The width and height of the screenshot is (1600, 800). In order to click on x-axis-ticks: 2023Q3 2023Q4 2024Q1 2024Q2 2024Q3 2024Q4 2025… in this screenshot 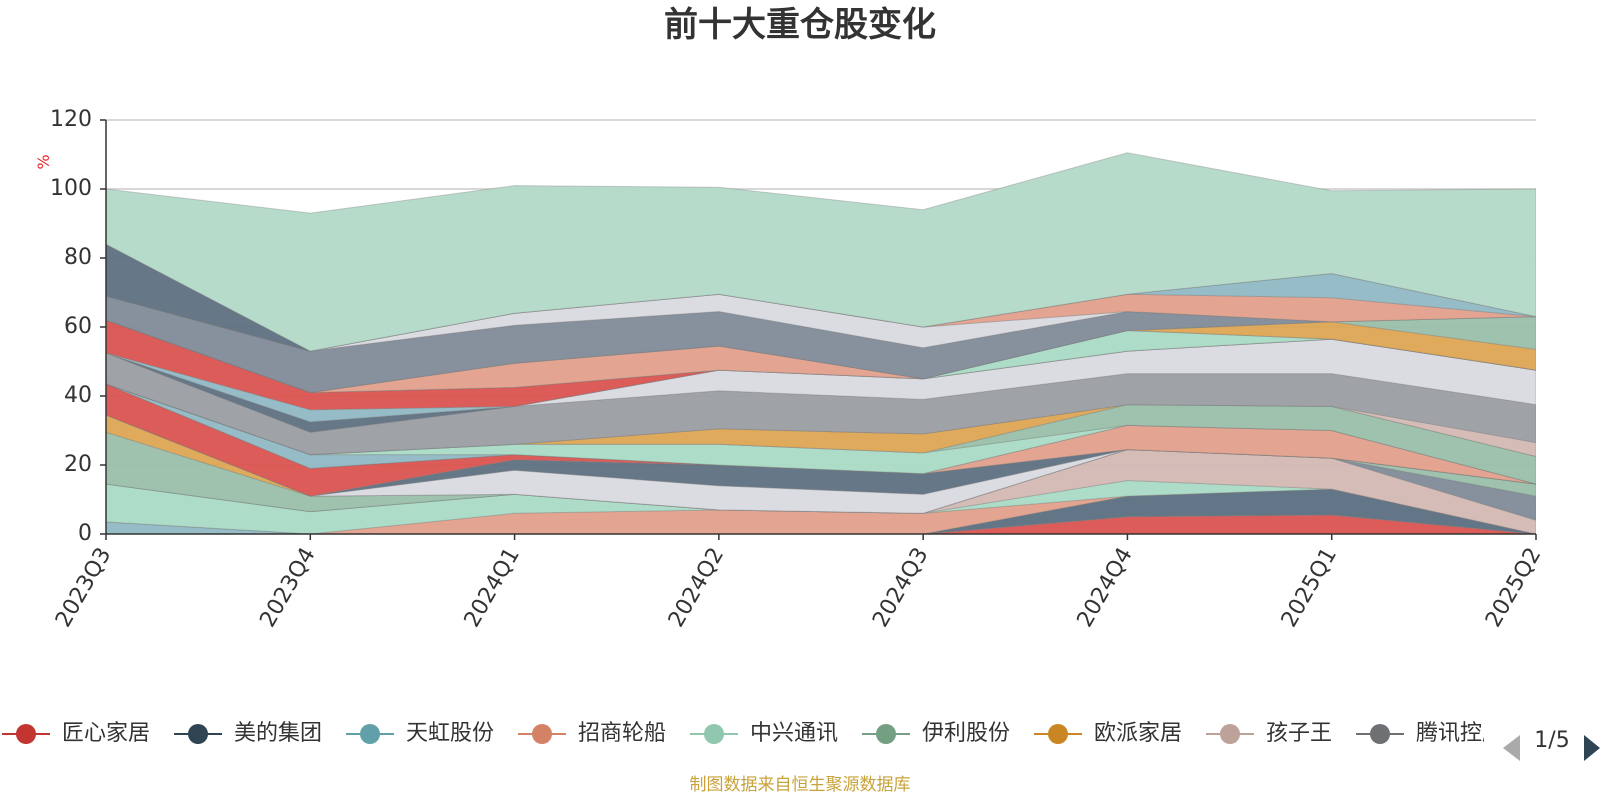, I will do `click(798, 583)`.